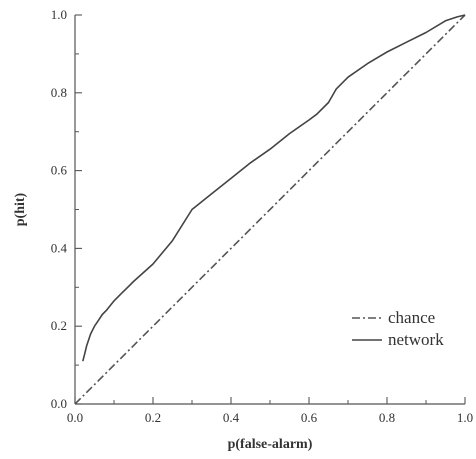  I want to click on legend-label-network: network, so click(416, 339).